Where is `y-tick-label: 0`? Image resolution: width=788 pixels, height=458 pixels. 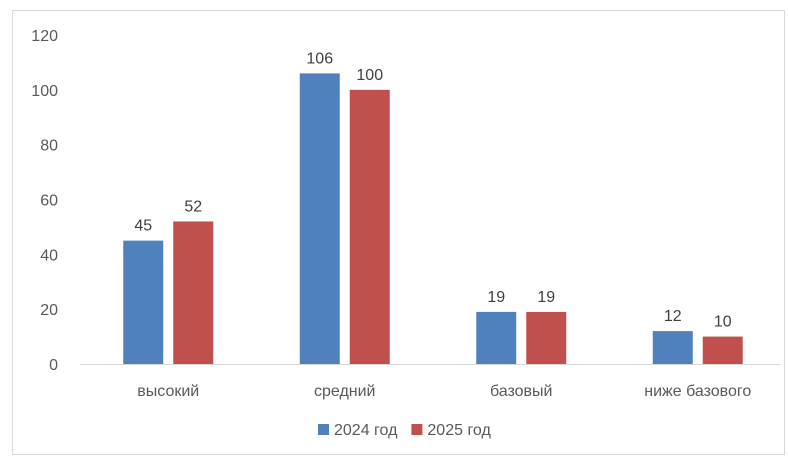 y-tick-label: 0 is located at coordinates (53, 365).